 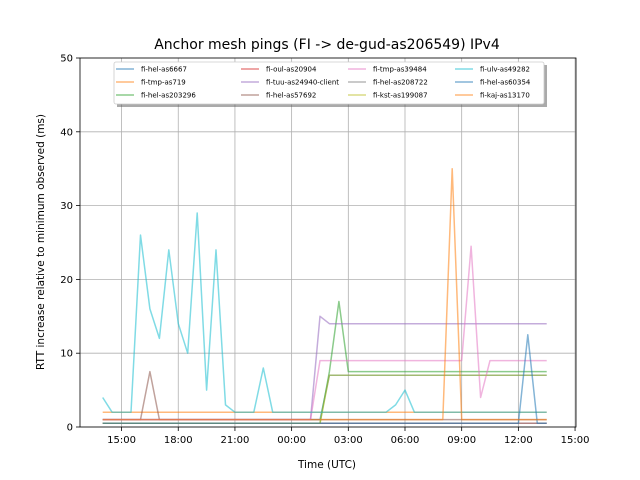 I want to click on y-tick-label: 10, so click(x=66, y=354).